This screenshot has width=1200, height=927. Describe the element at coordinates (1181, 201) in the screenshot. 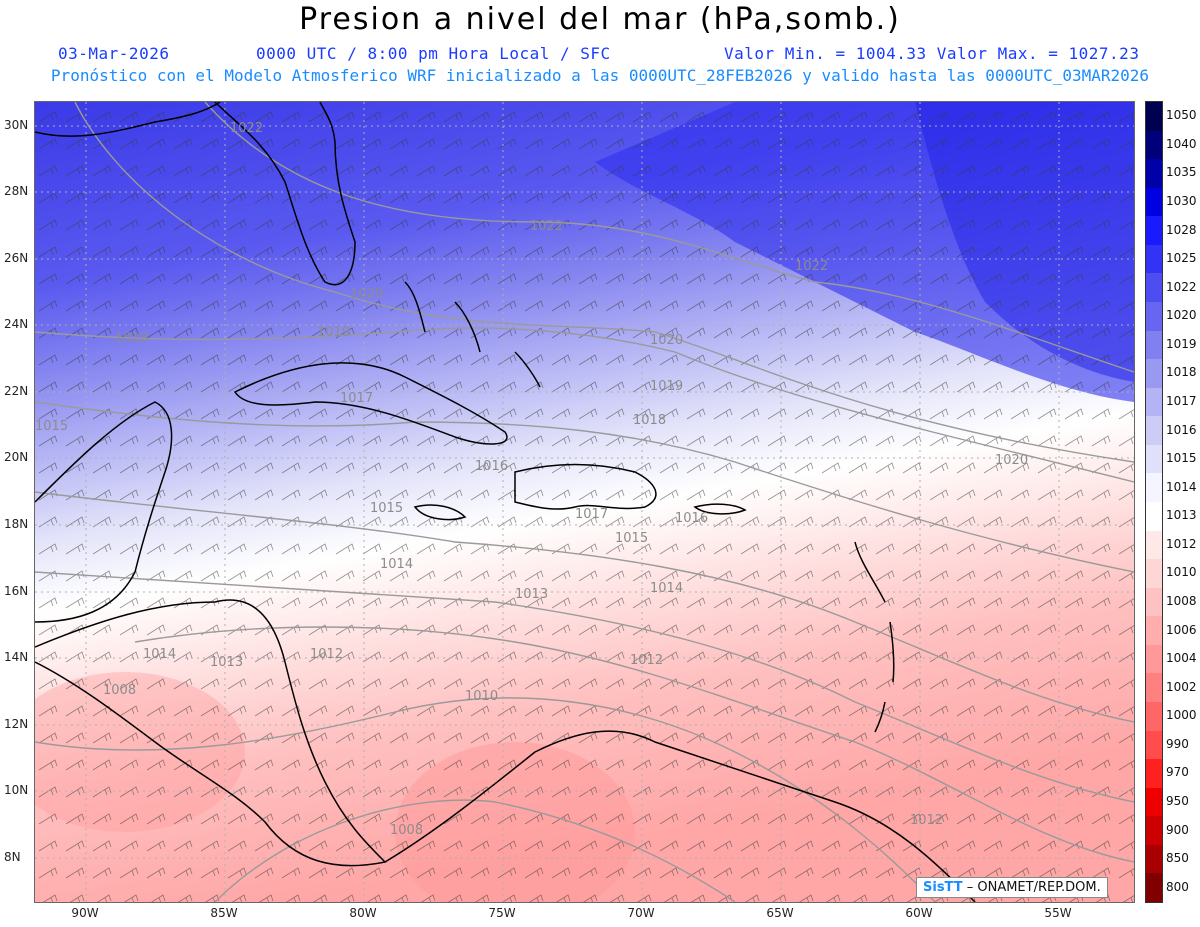

I see `colorbar-label: 1030` at that location.